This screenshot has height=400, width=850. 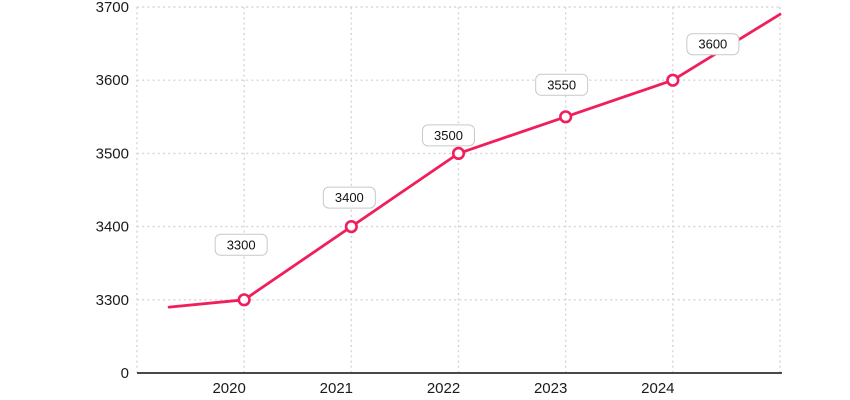 I want to click on y-tick-label: 3300, so click(x=112, y=300).